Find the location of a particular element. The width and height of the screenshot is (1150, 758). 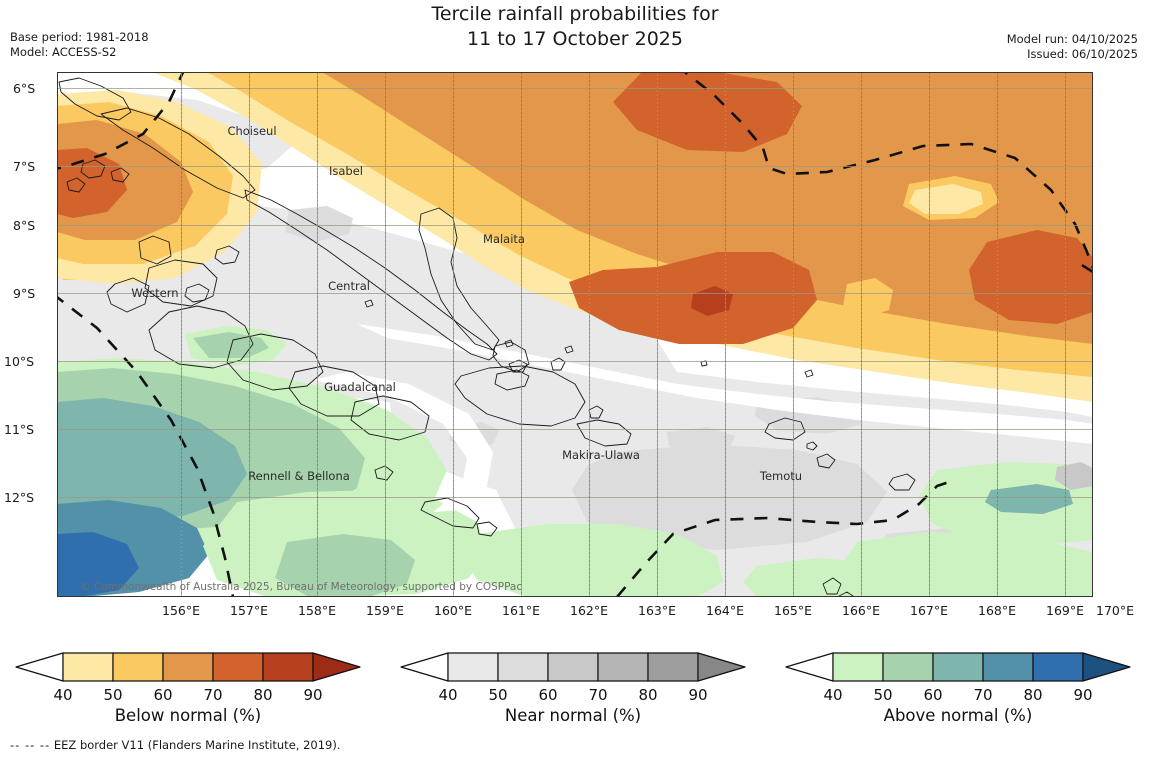

province-label-central: Central is located at coordinates (349, 286).